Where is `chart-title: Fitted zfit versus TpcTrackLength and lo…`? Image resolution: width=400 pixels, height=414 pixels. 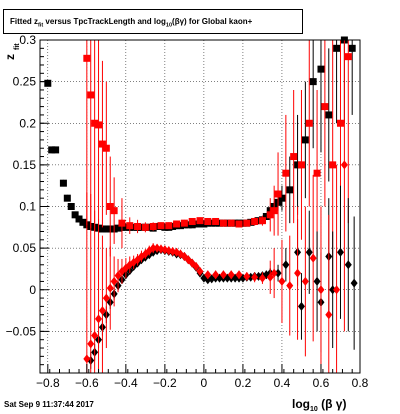
chart-title: Fitted zfit versus TpcTrackLength and lo… is located at coordinates (153, 21).